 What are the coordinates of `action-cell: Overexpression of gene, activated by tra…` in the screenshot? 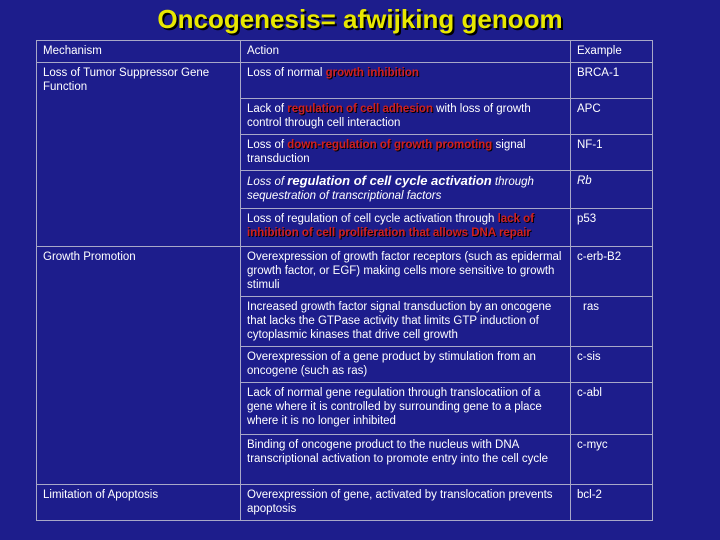 It's located at (405, 502).